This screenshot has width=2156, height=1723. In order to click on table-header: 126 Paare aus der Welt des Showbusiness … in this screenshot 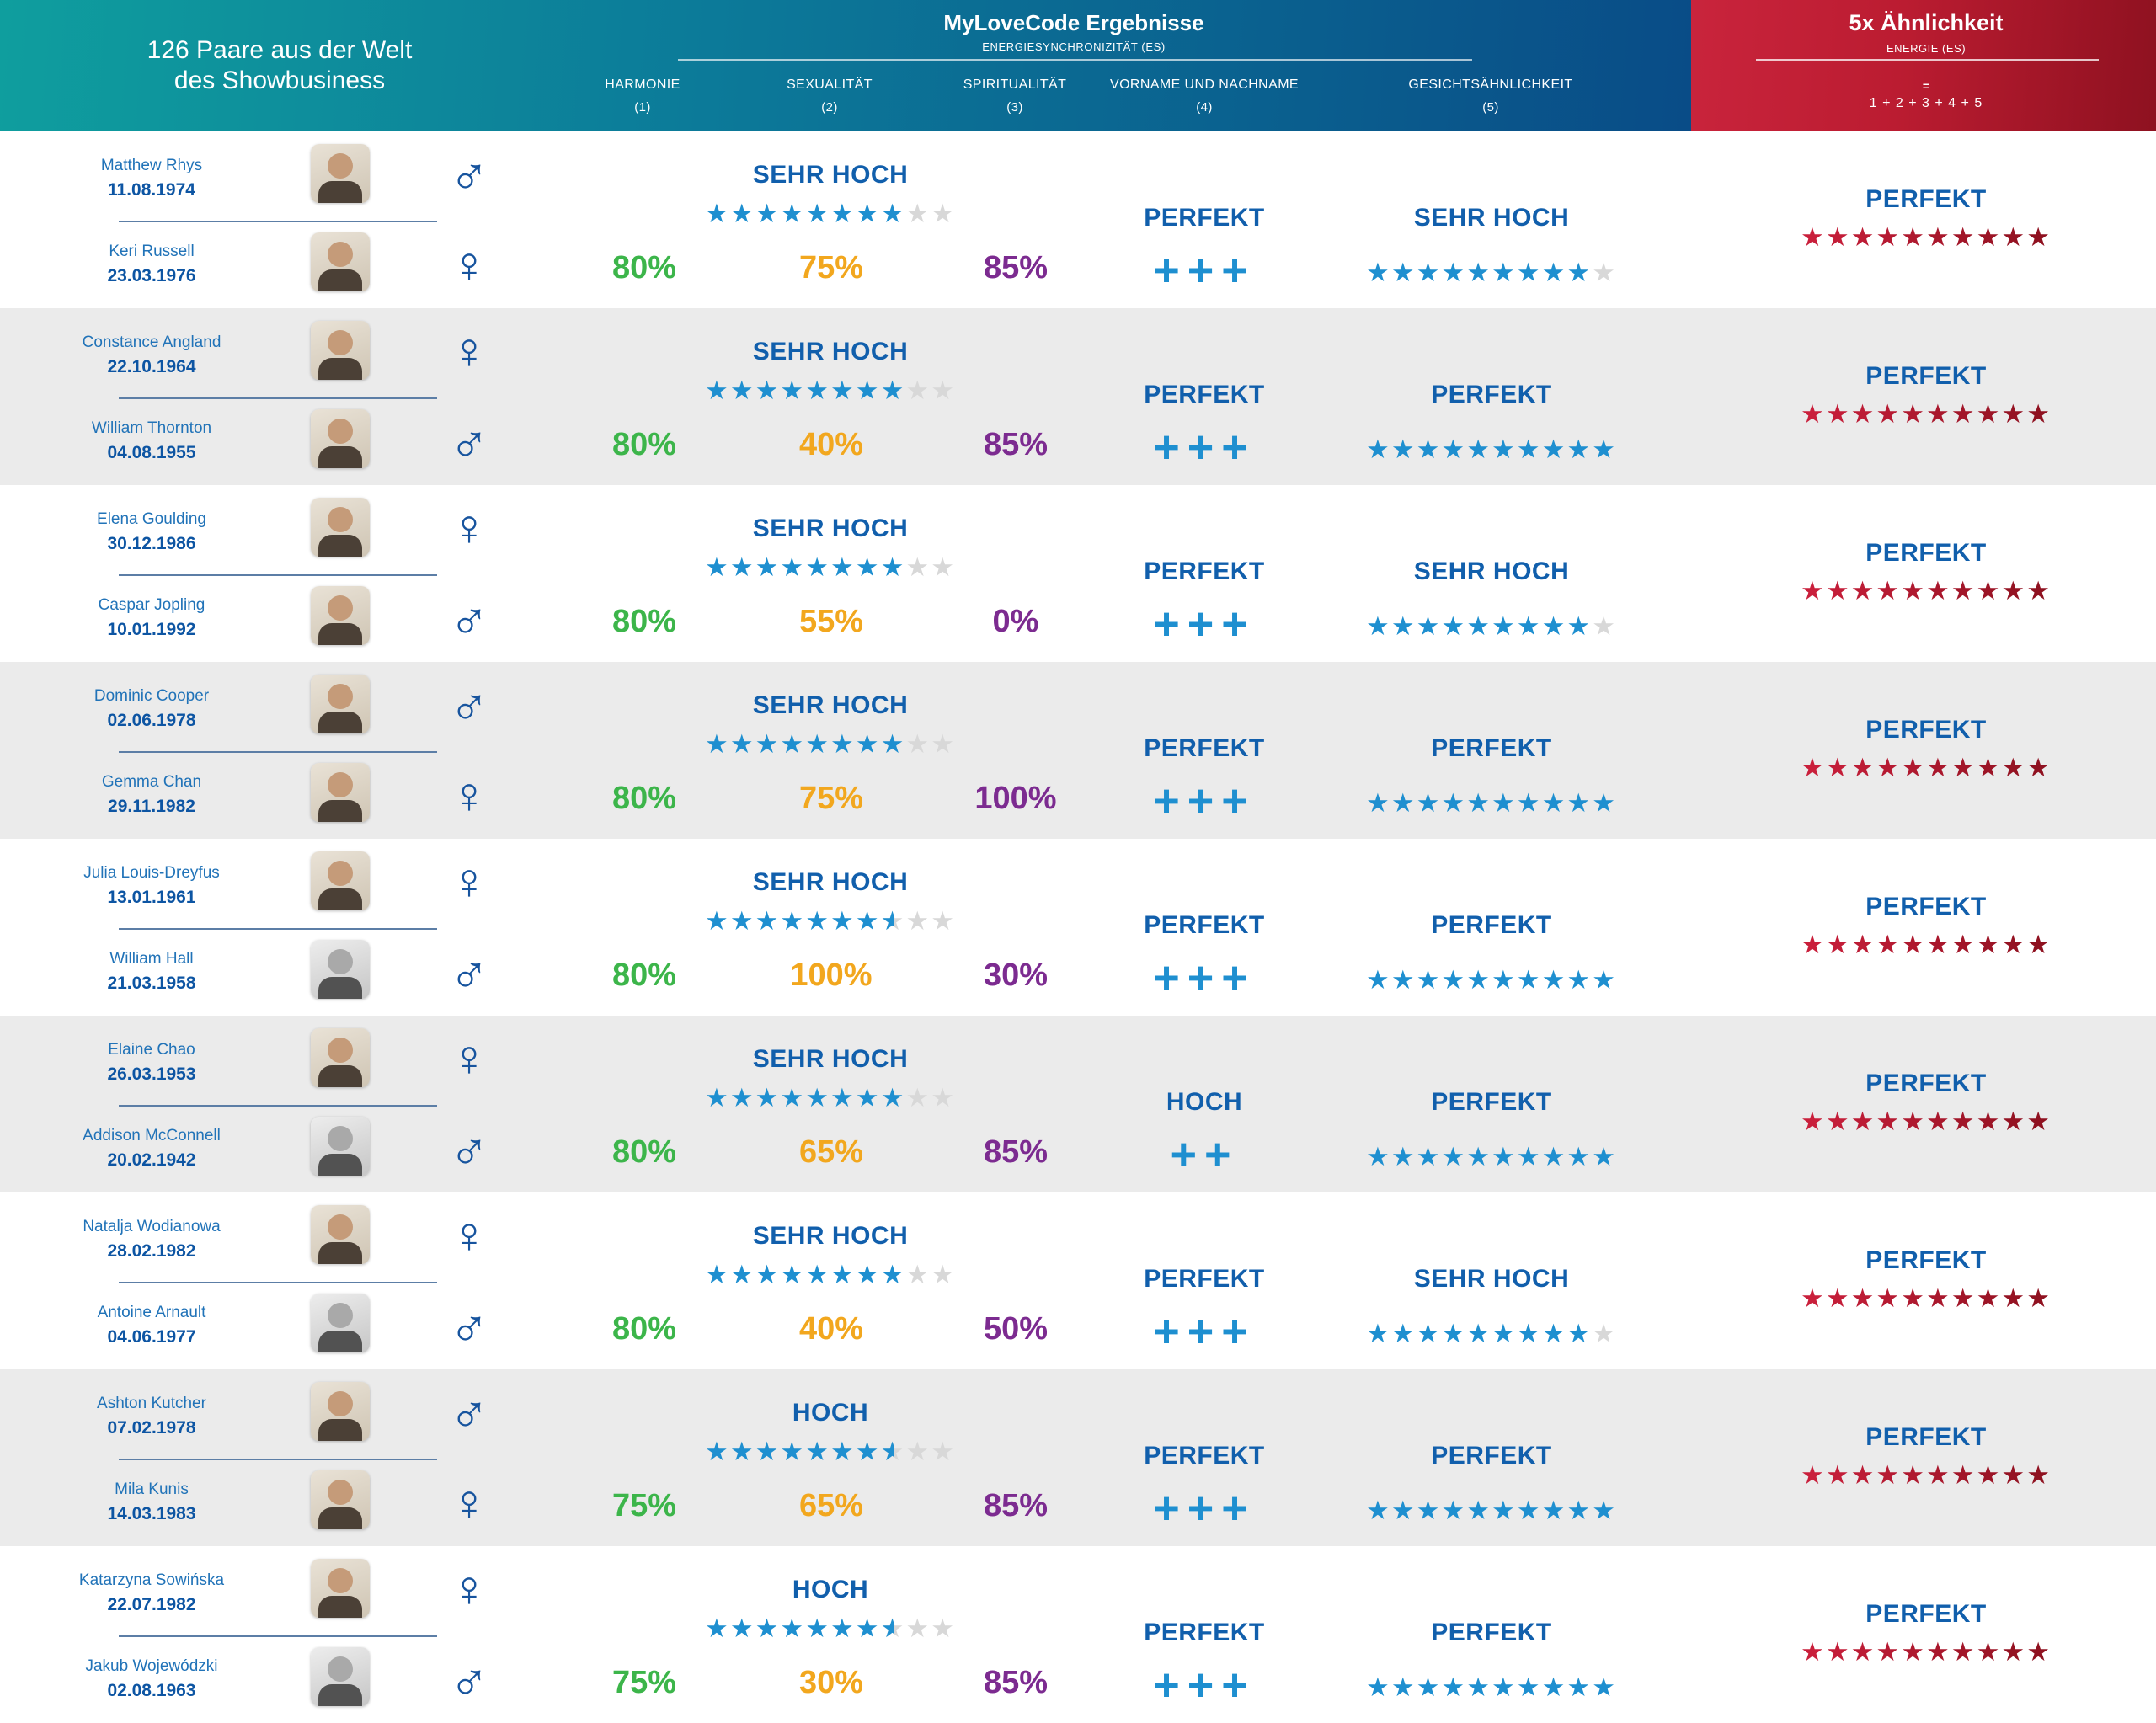, I will do `click(1078, 65)`.